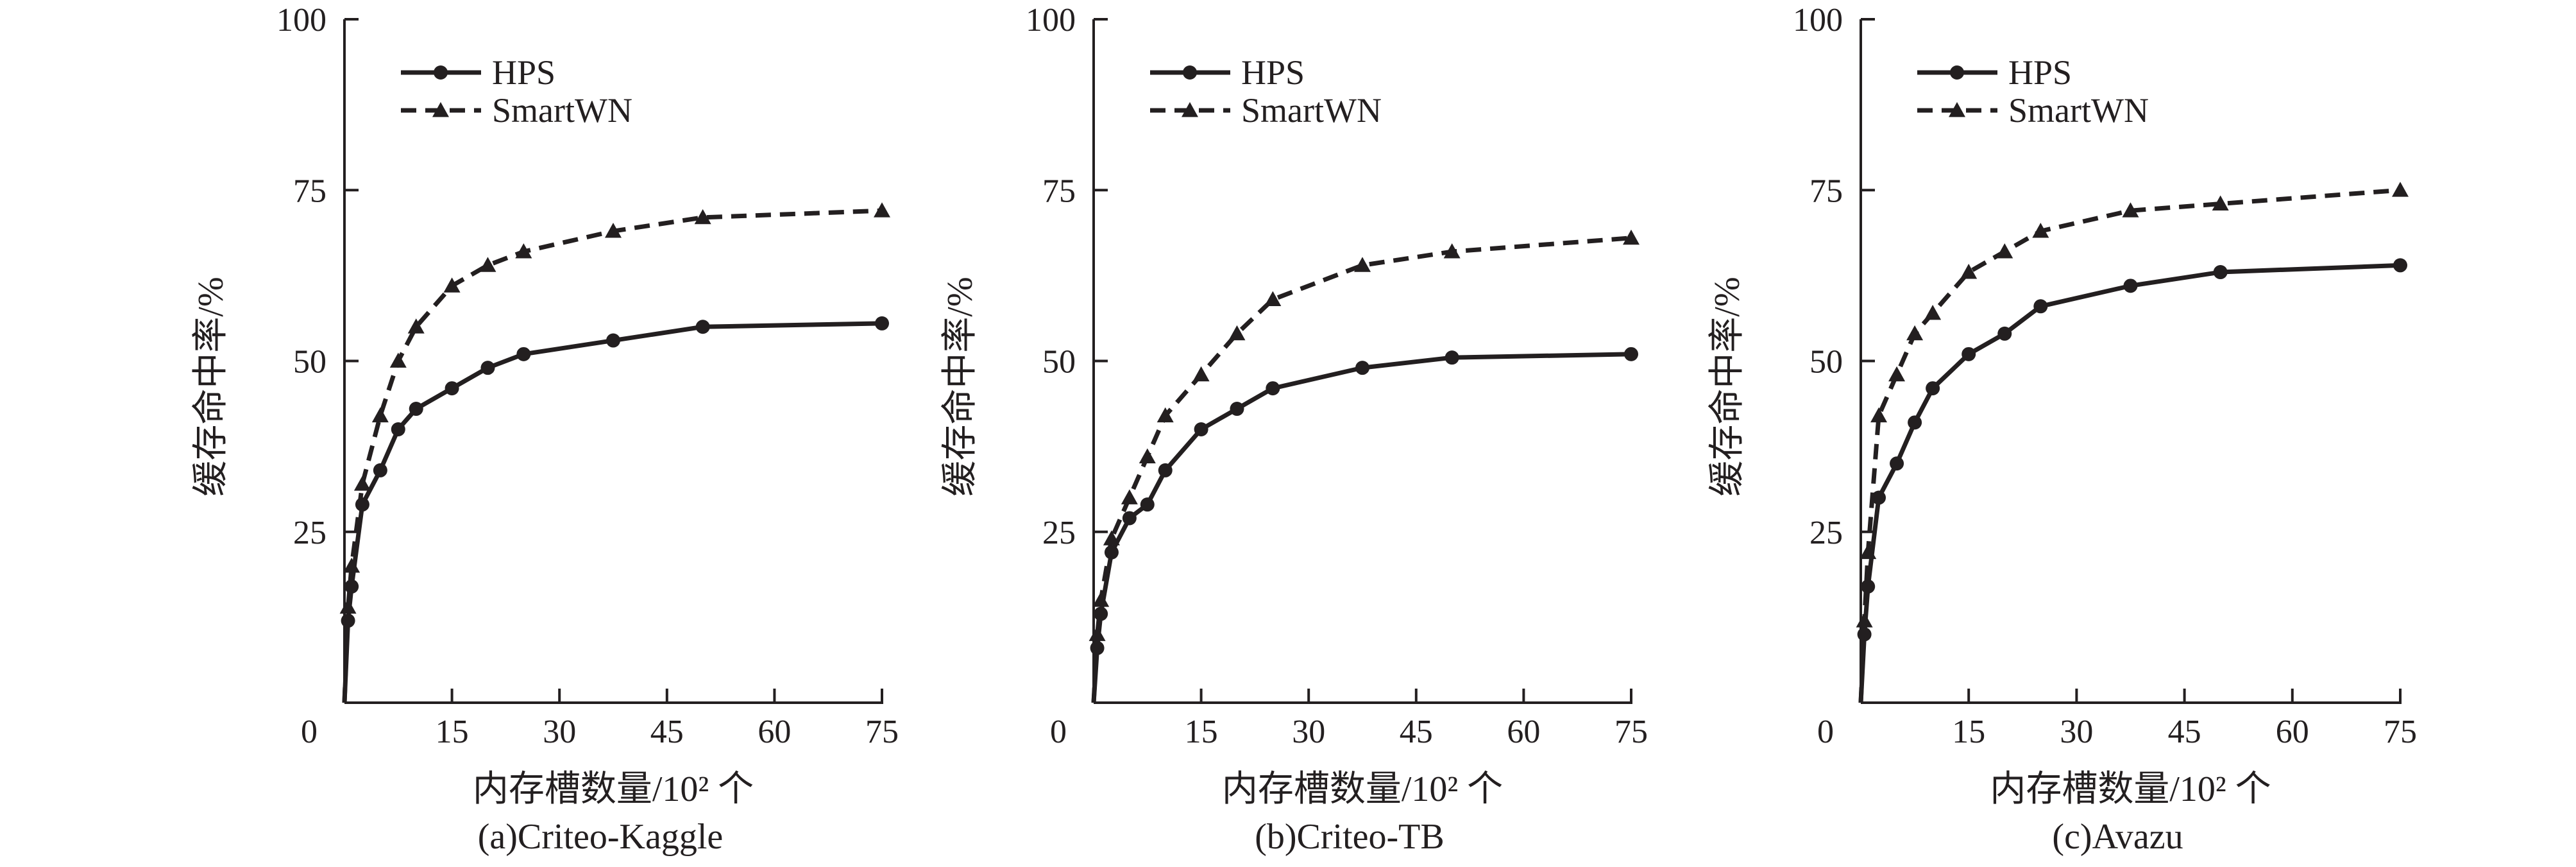  What do you see at coordinates (1273, 72) in the screenshot?
I see `legend-label: HPS` at bounding box center [1273, 72].